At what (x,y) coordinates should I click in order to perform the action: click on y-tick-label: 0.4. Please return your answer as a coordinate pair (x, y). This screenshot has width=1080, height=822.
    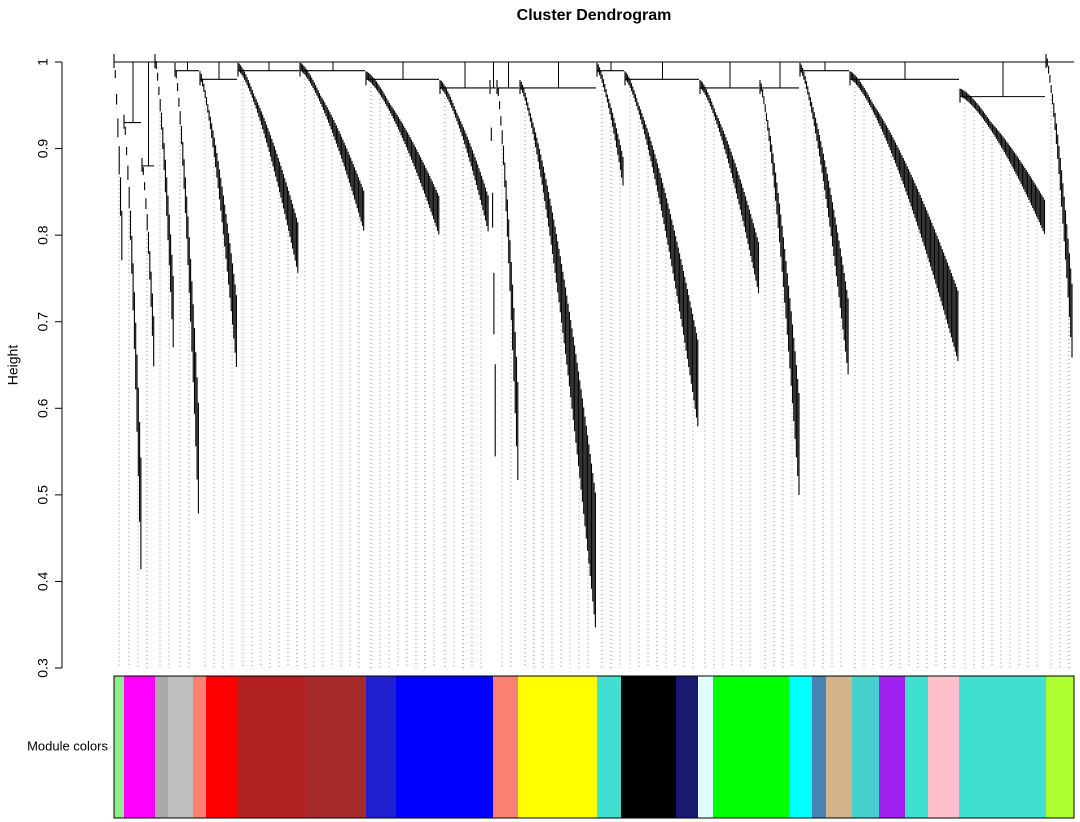
    Looking at the image, I should click on (43, 581).